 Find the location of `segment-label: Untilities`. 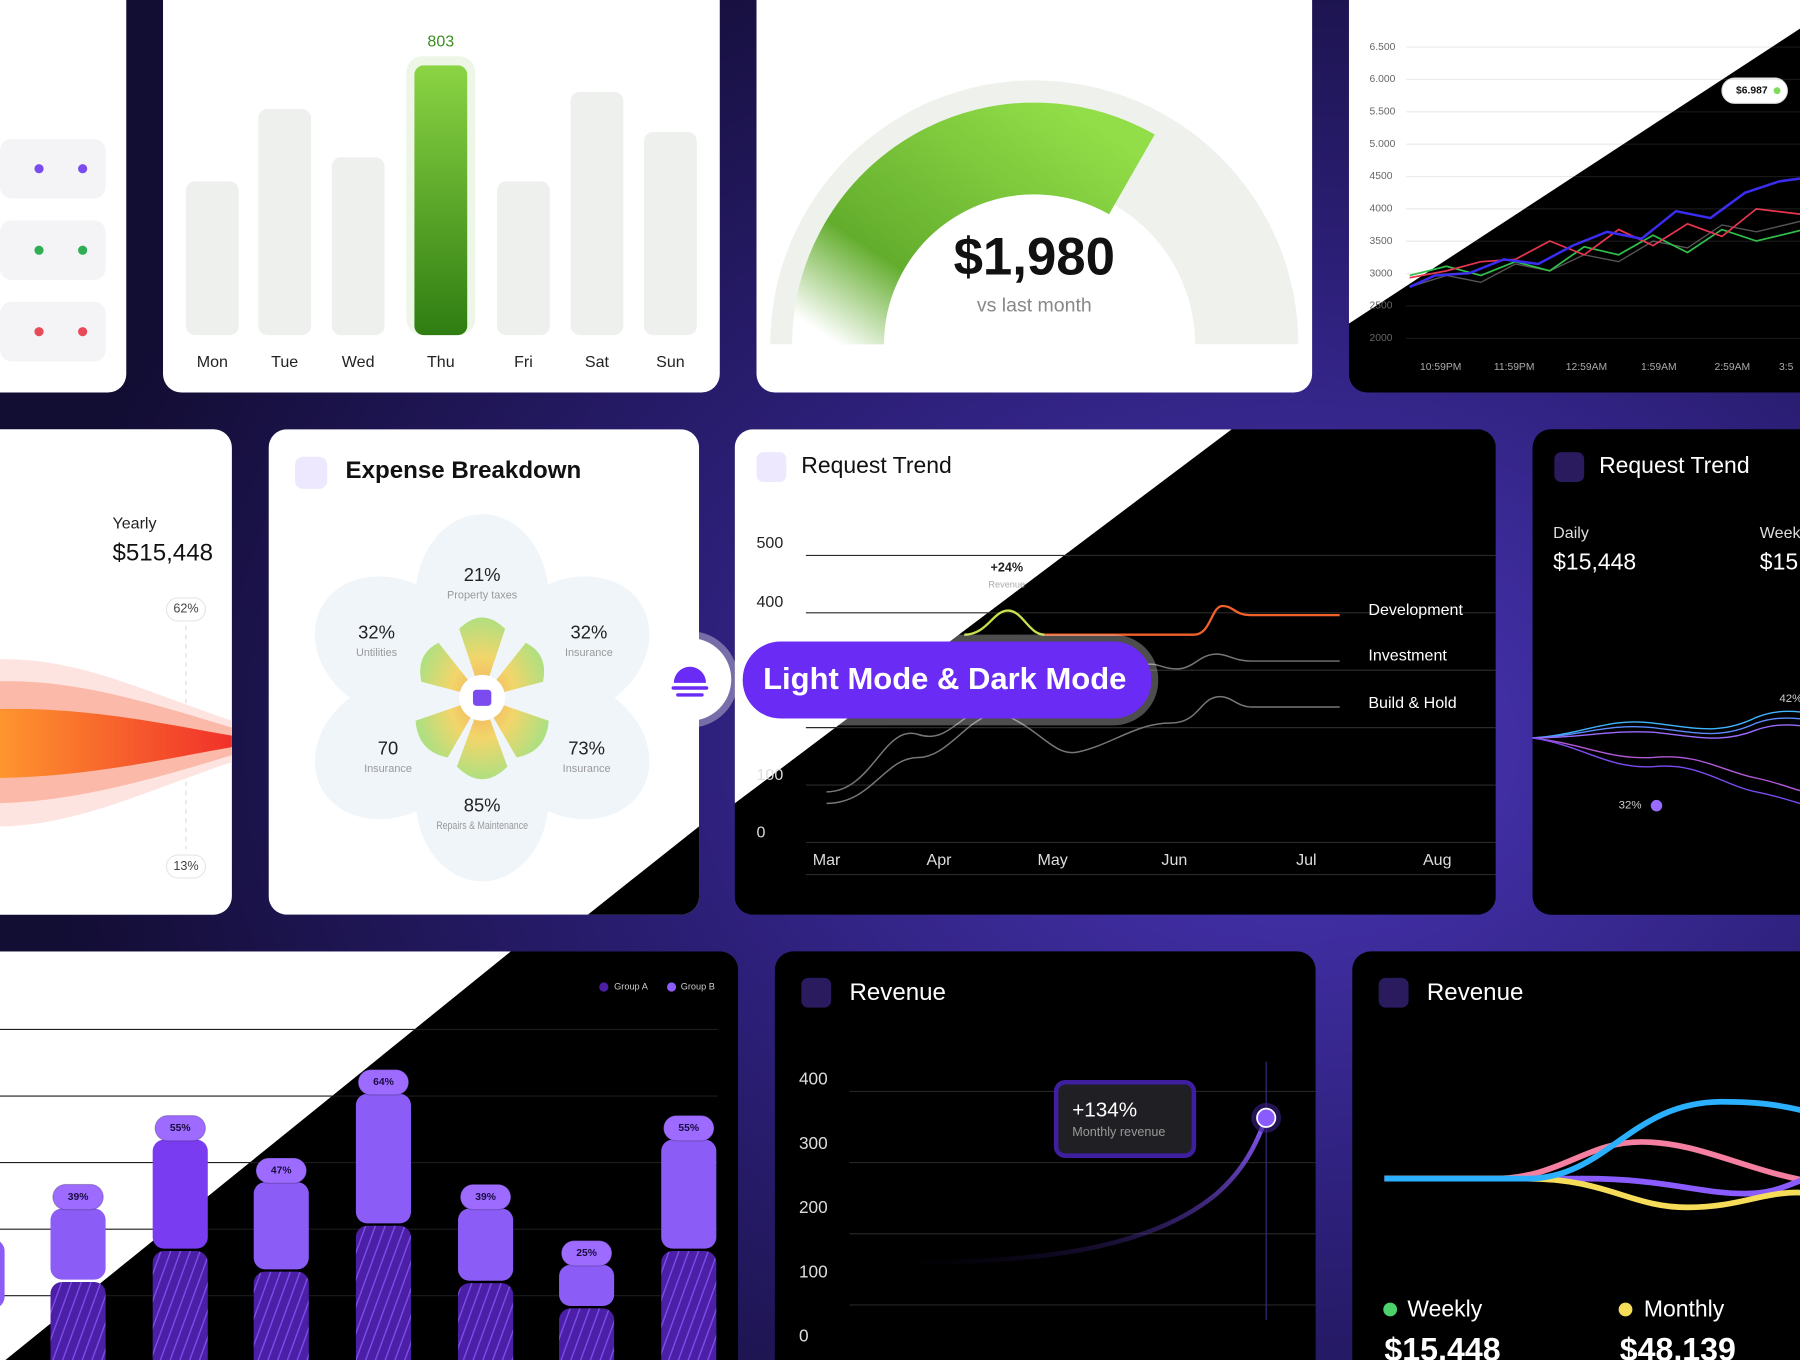

segment-label: Untilities is located at coordinates (377, 653).